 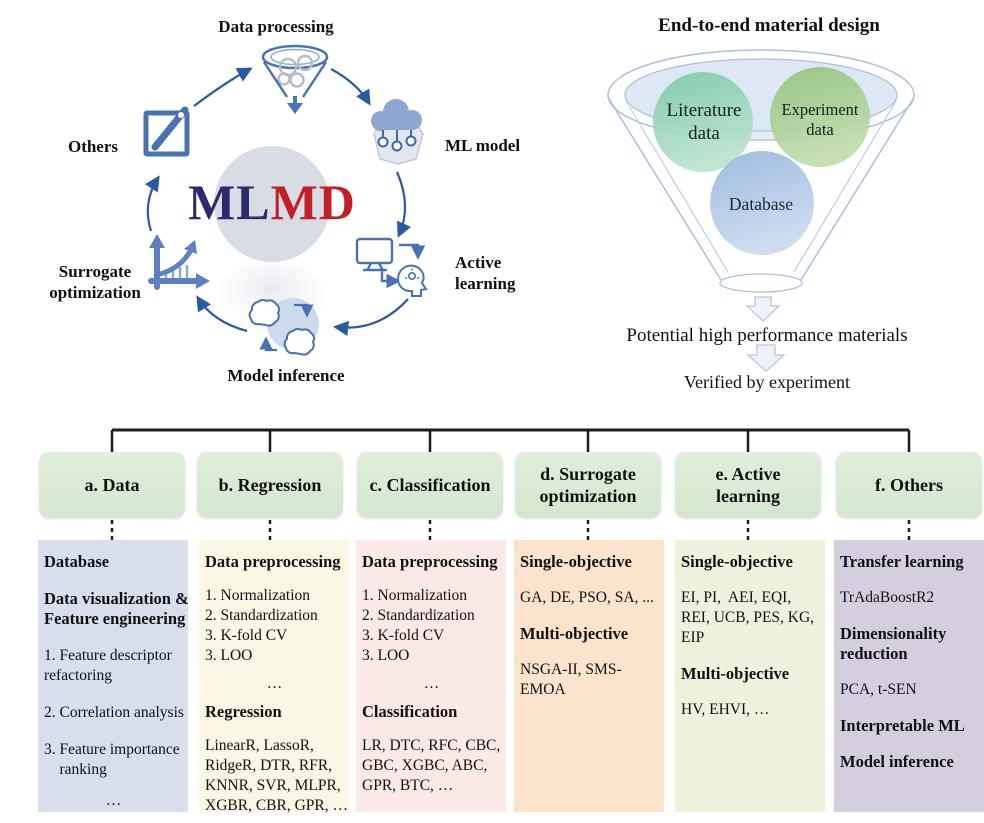 I want to click on panel-item: Dimensionality reduction, so click(x=893, y=643).